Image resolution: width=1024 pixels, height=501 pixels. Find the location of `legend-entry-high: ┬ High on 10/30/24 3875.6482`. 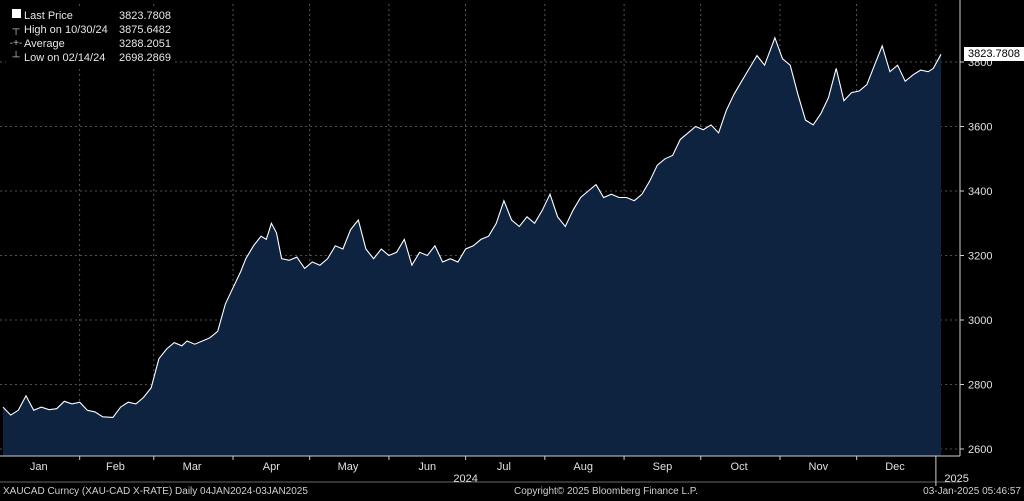

legend-entry-high: ┬ High on 10/30/24 3875.6482 is located at coordinates (89, 30).